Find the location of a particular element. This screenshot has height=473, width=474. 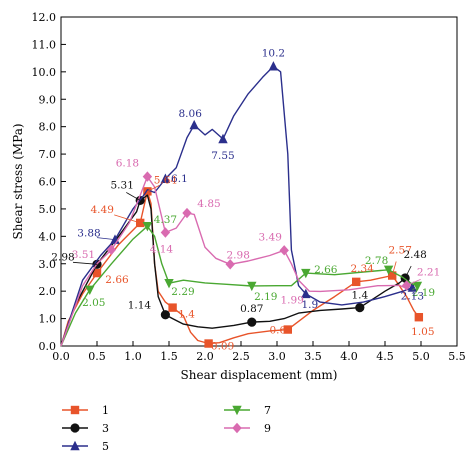

y-tick-label: 0.0 is located at coordinates (48, 346).